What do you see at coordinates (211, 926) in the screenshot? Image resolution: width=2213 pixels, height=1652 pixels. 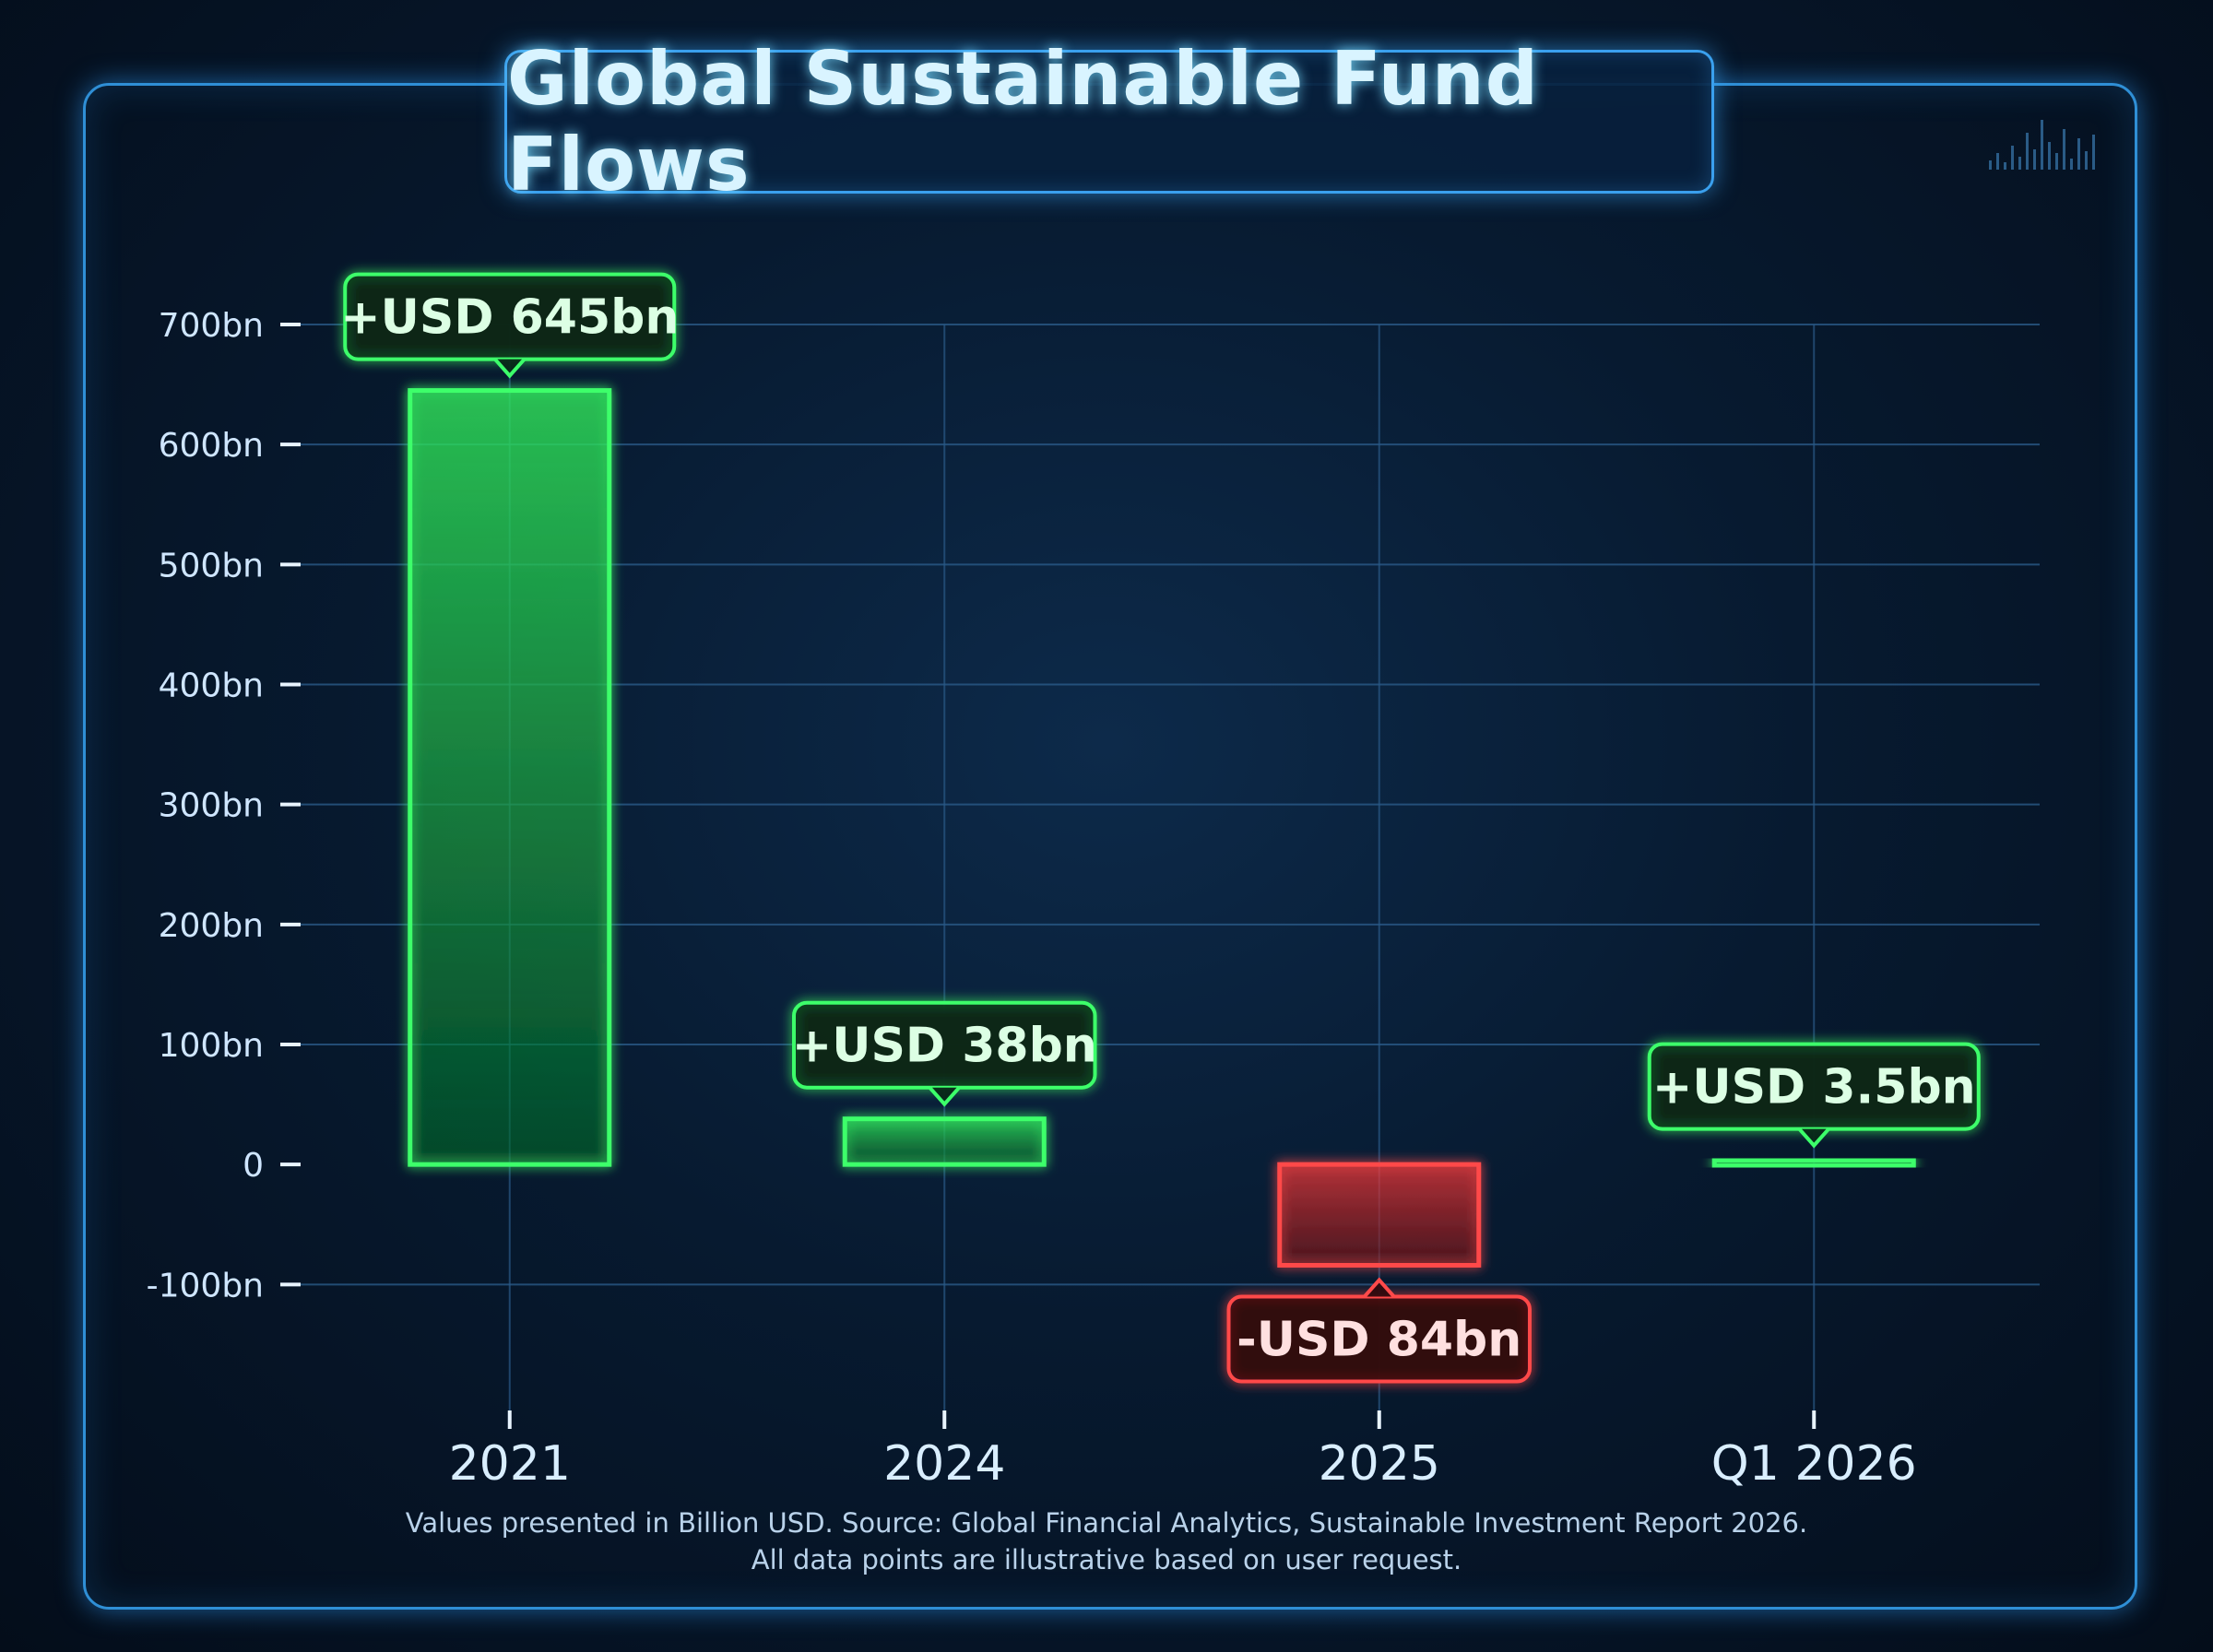 I see `y-tick-label: 200bn` at bounding box center [211, 926].